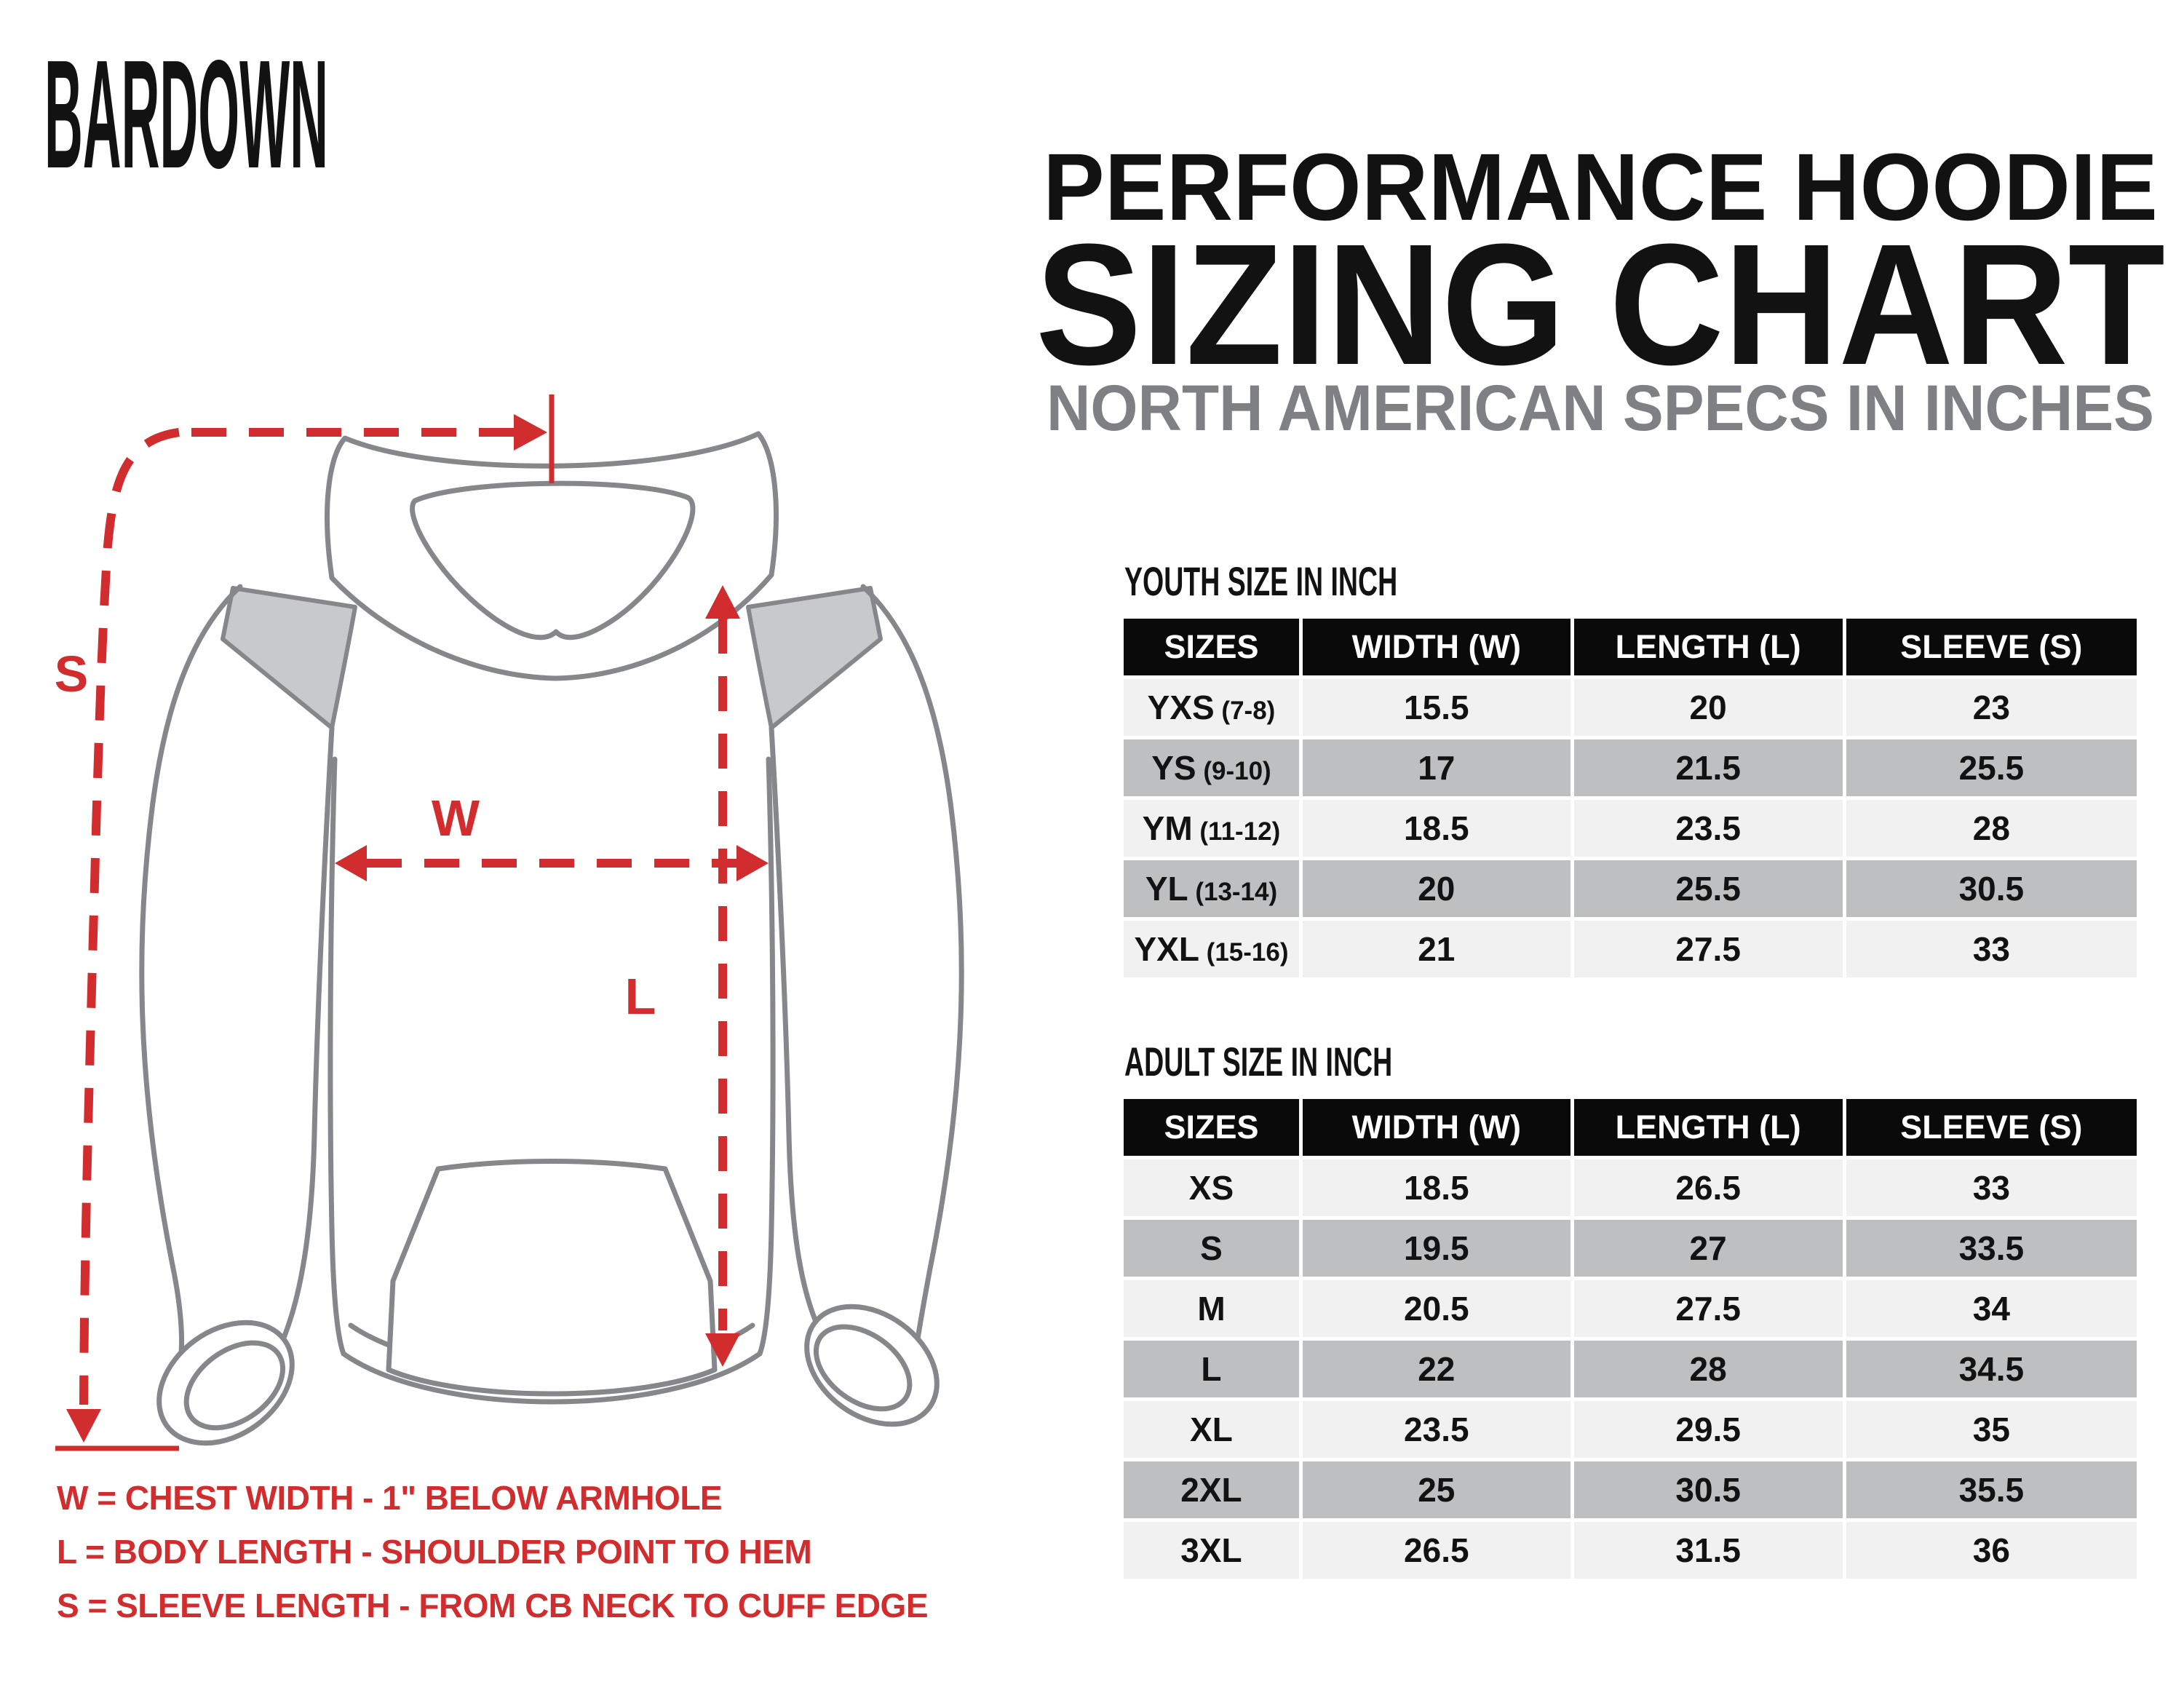 The width and height of the screenshot is (2184, 1690). What do you see at coordinates (1258, 1062) in the screenshot?
I see `adult-table-title: ADULT SIZE IN INCH` at bounding box center [1258, 1062].